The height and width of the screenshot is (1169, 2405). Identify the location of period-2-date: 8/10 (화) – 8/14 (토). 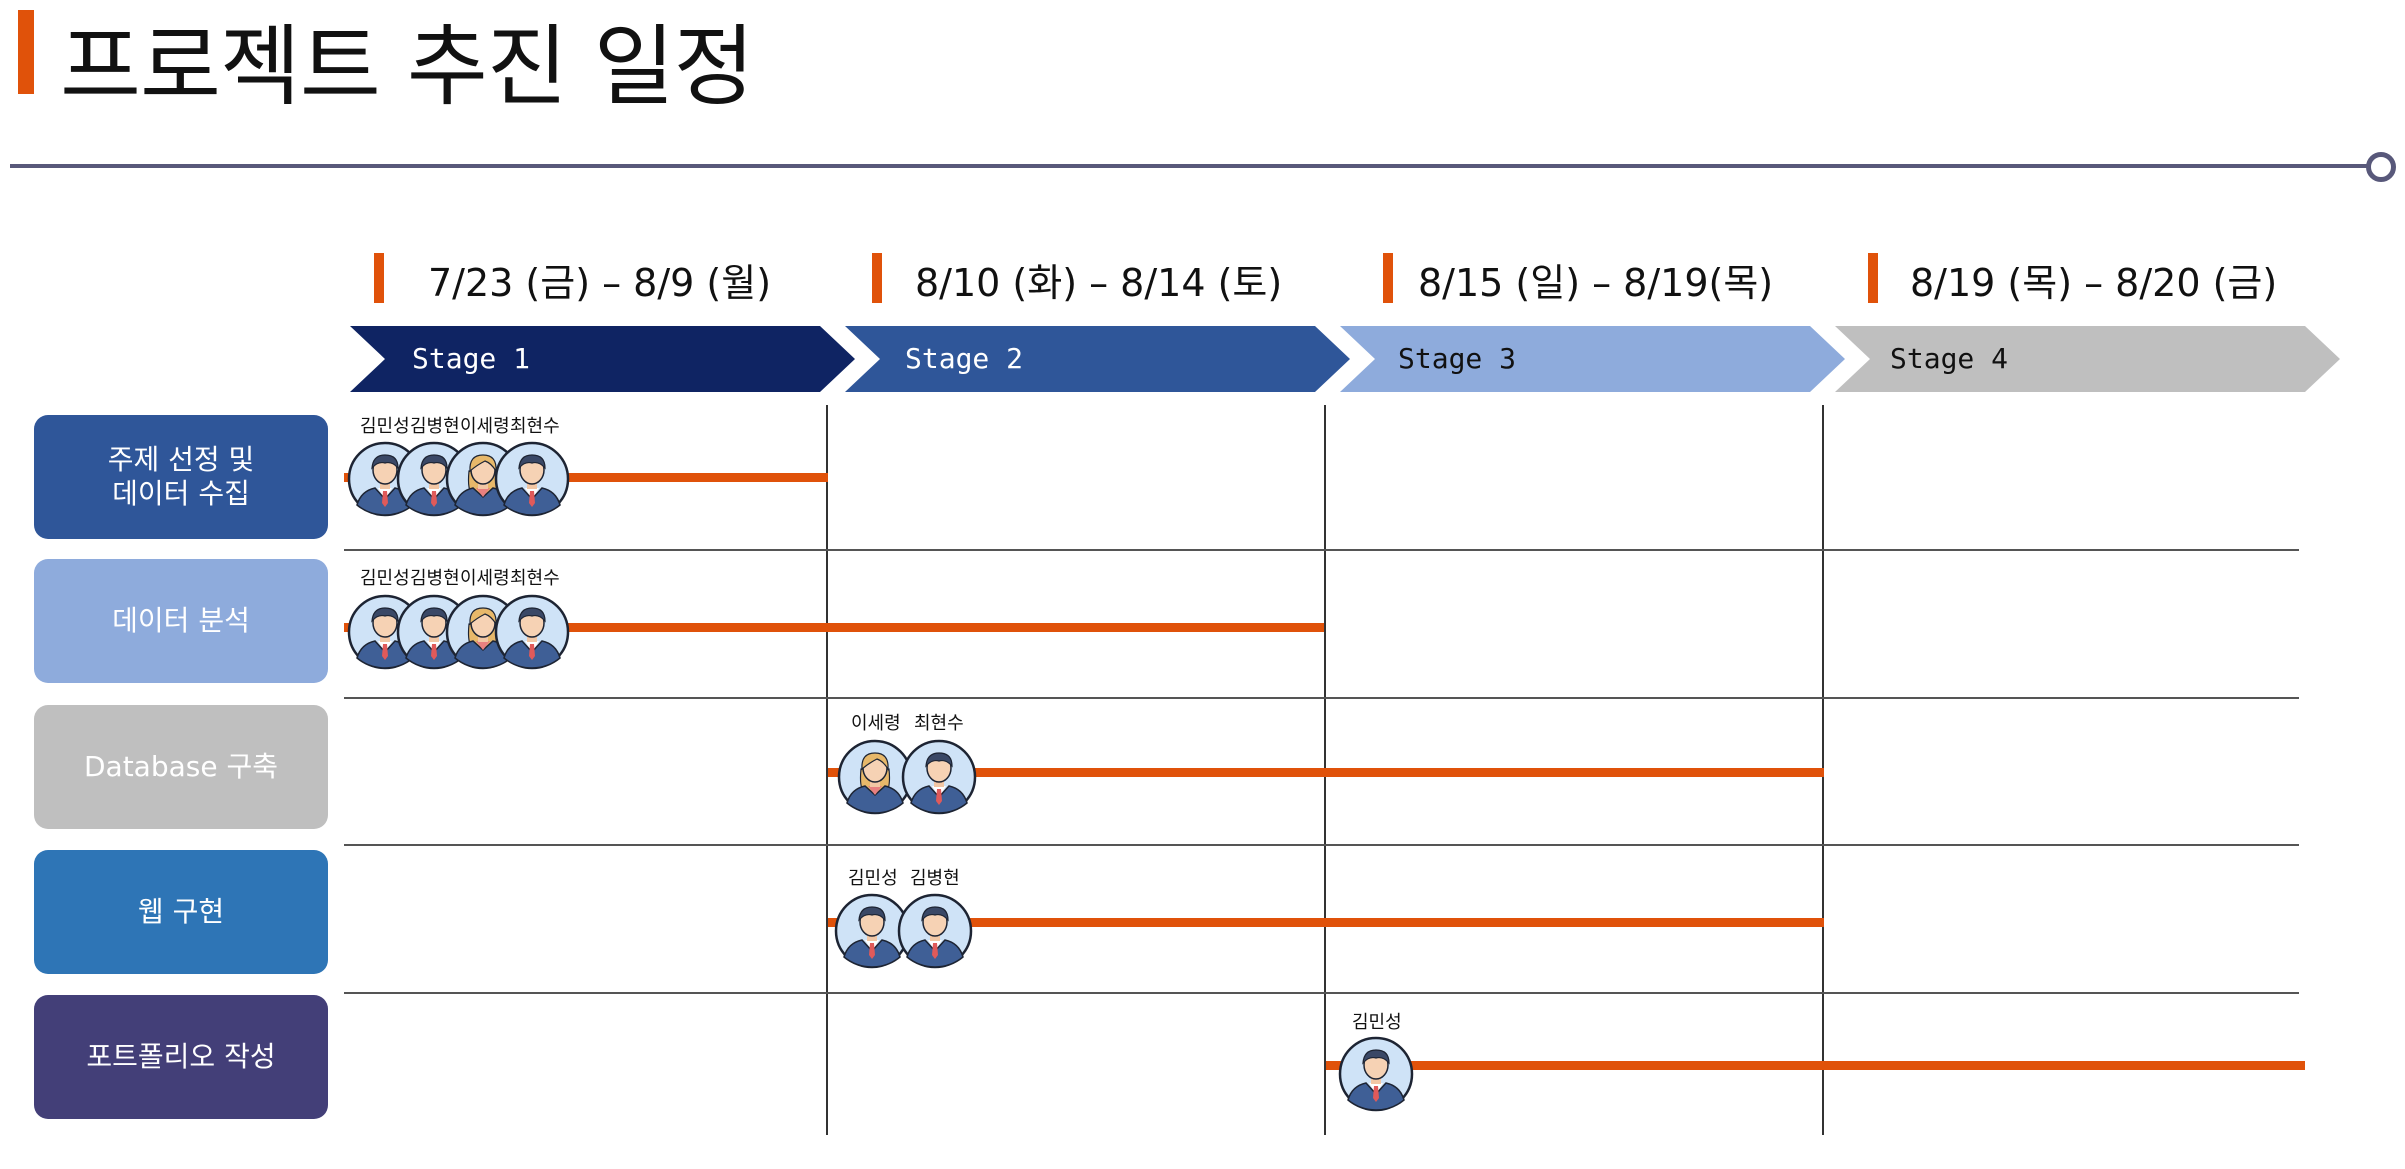
(1099, 283).